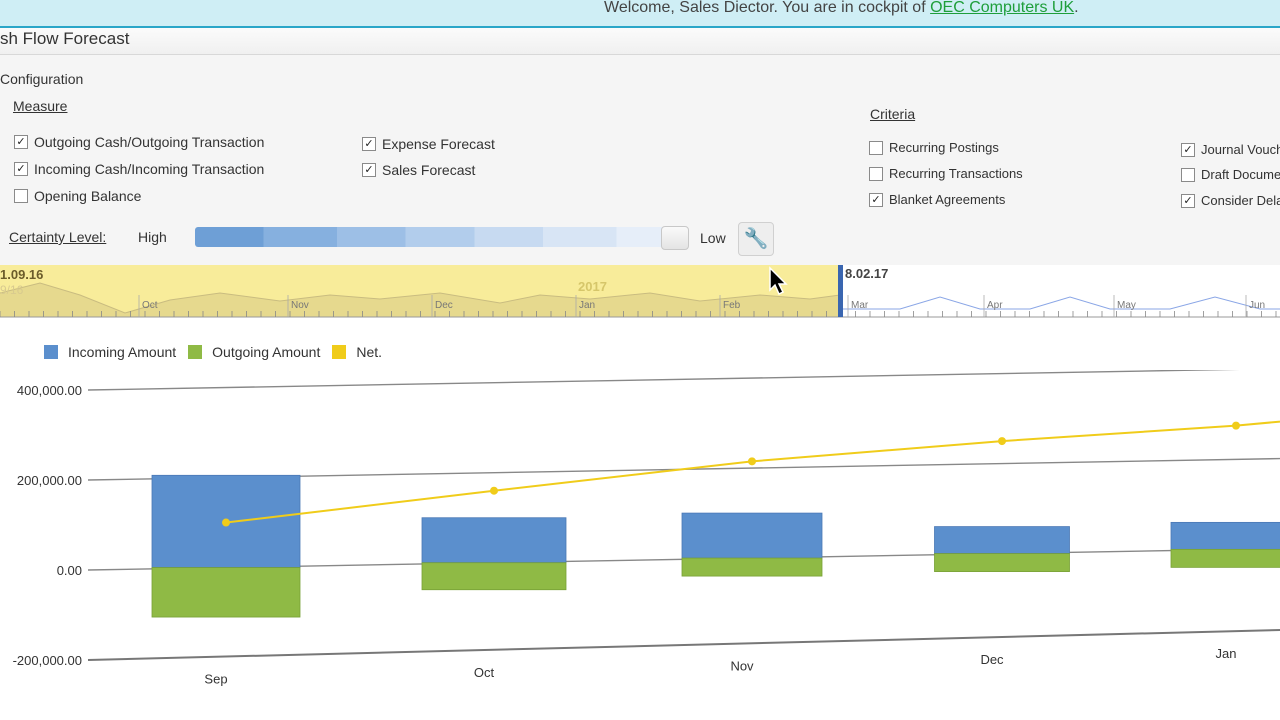 The height and width of the screenshot is (720, 1280). I want to click on checkbox-journal-vouchers: ✓ Journal Vouch, so click(1230, 149).